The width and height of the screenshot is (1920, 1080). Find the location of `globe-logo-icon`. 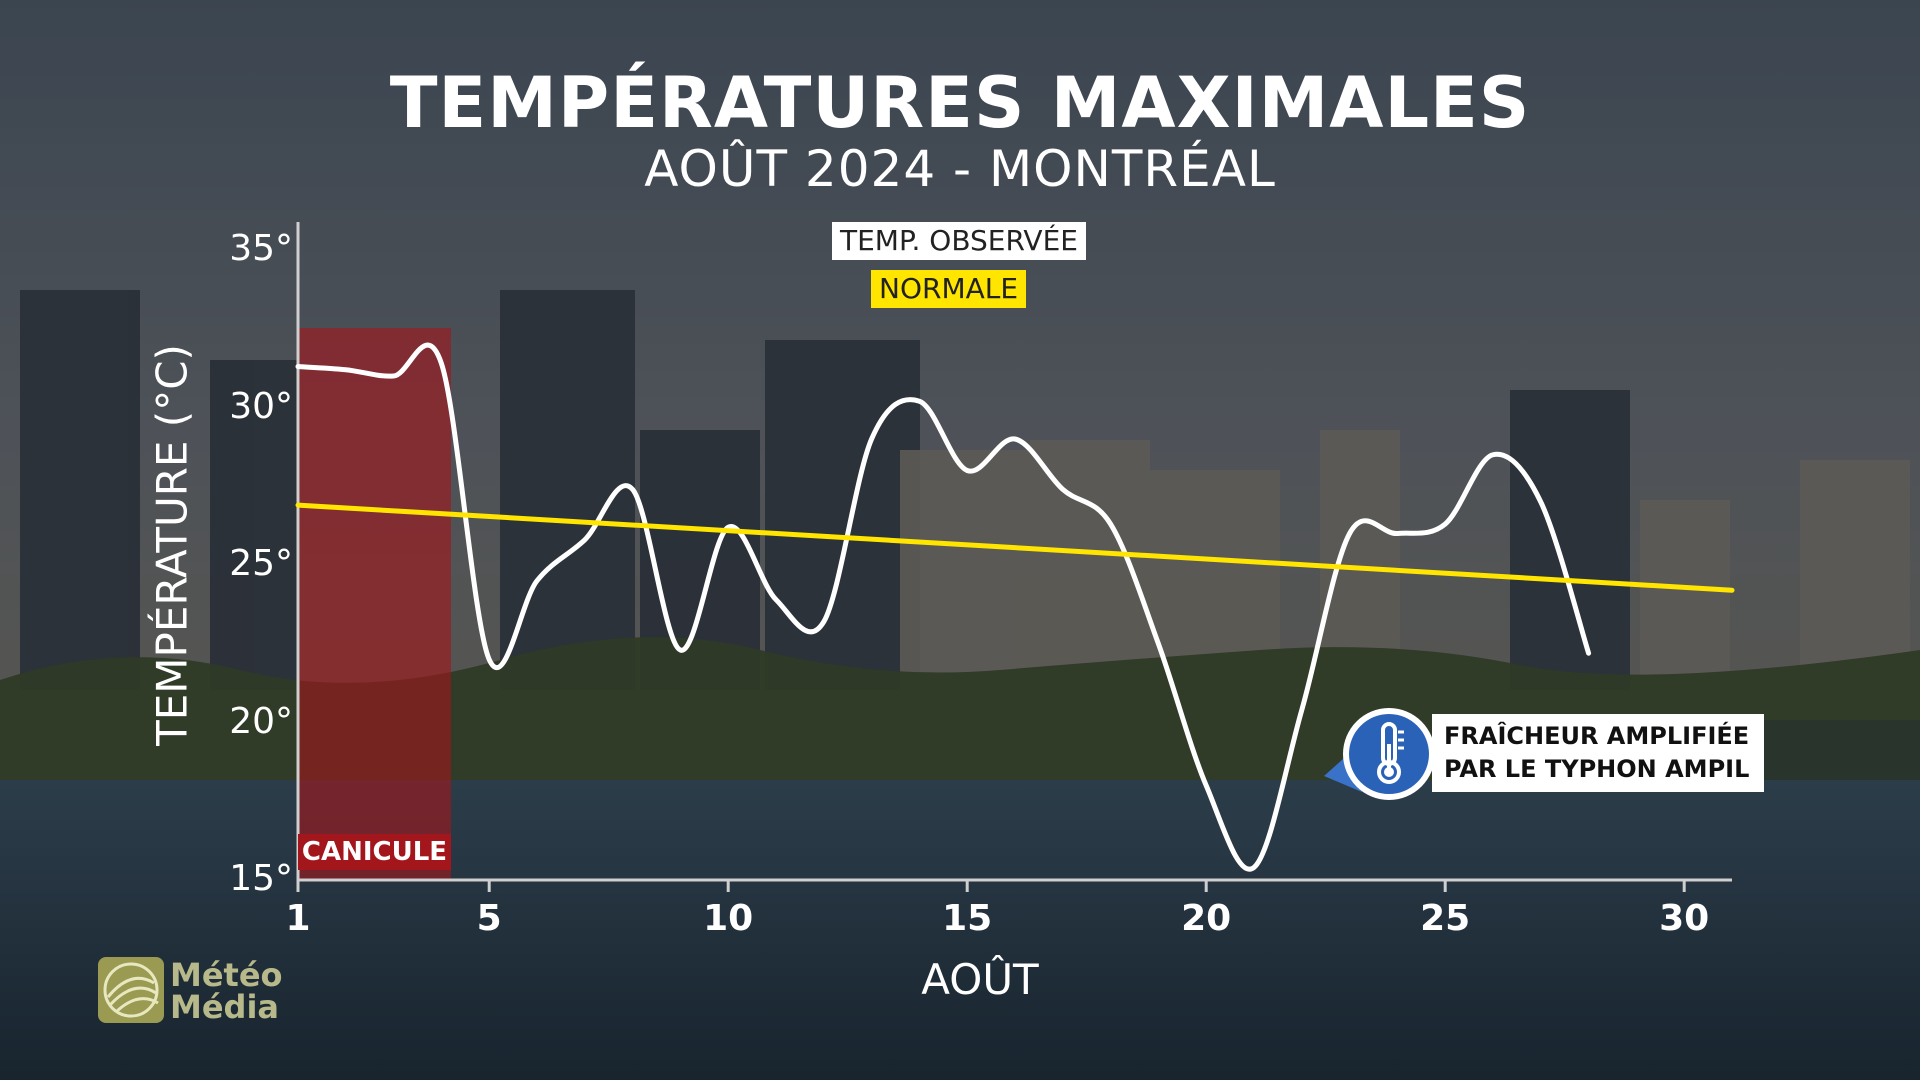

globe-logo-icon is located at coordinates (131, 990).